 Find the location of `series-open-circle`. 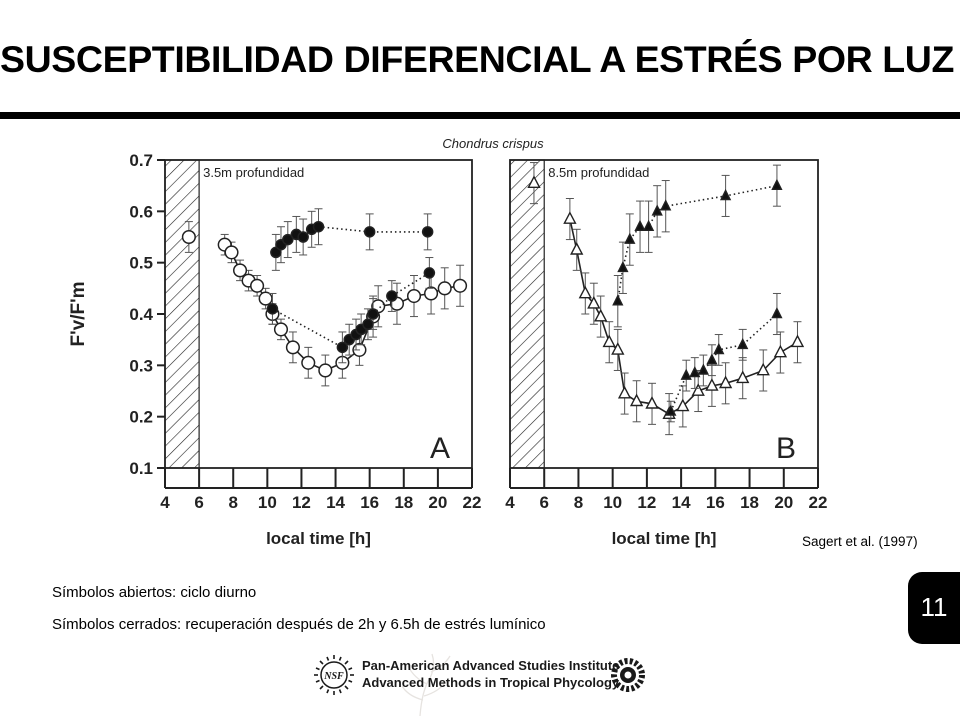

series-open-circle is located at coordinates (324, 304).